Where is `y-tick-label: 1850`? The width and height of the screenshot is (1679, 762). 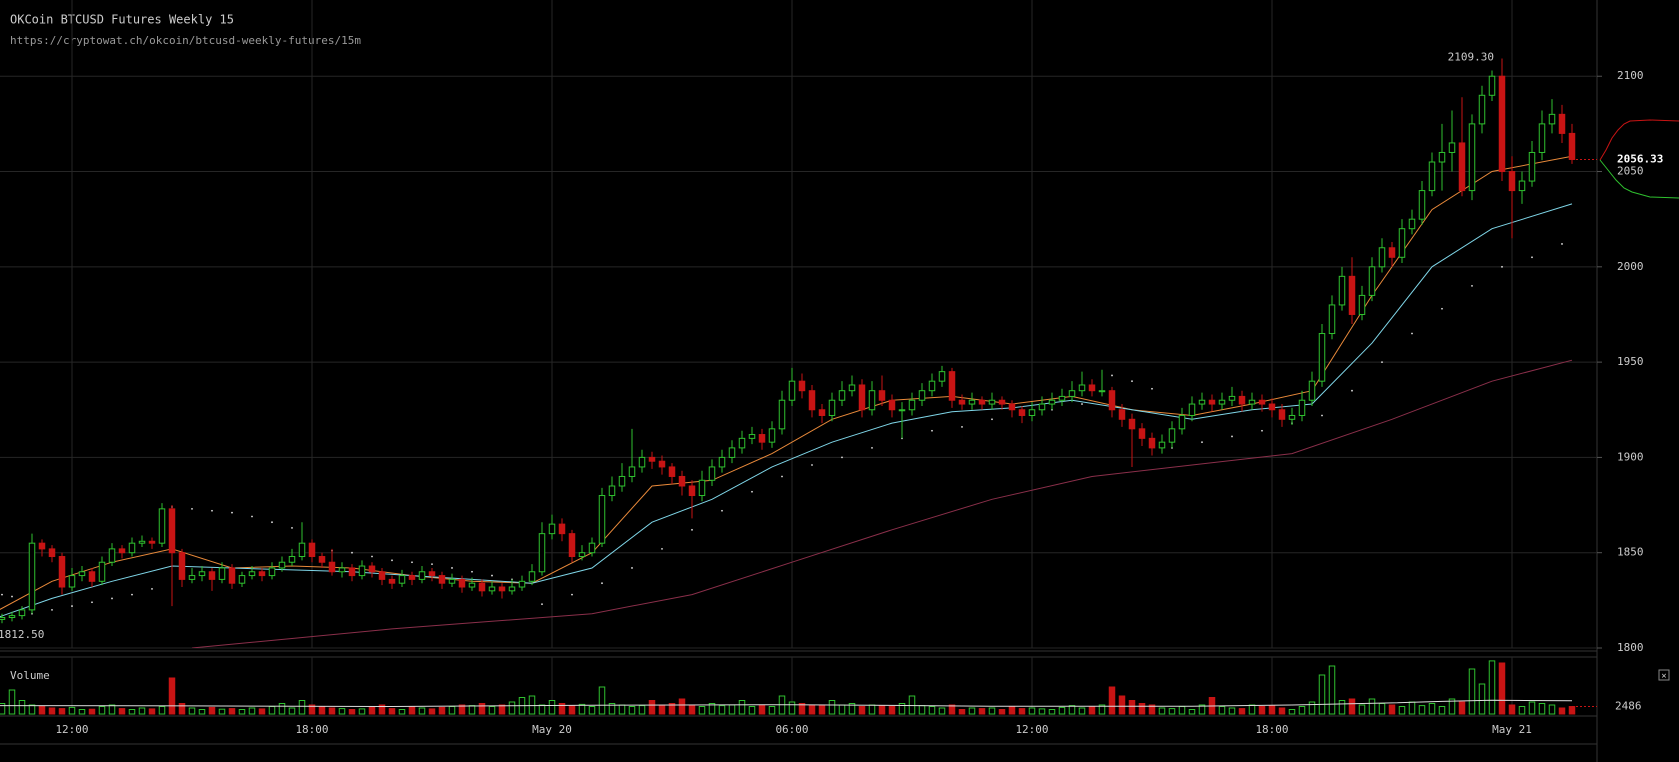
y-tick-label: 1850 is located at coordinates (1630, 552).